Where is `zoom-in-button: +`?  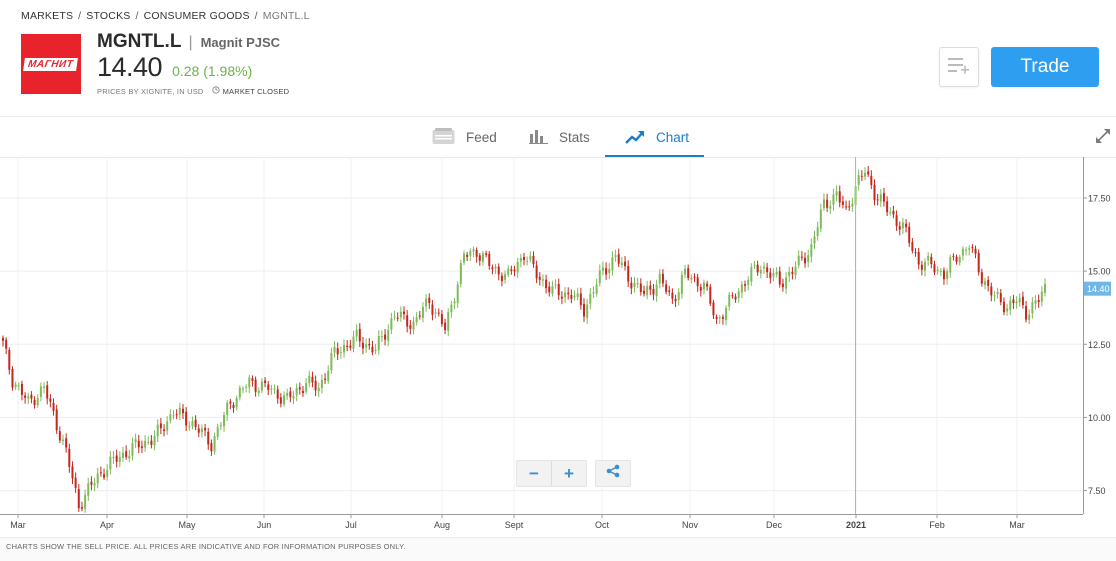
zoom-in-button: + is located at coordinates (569, 473).